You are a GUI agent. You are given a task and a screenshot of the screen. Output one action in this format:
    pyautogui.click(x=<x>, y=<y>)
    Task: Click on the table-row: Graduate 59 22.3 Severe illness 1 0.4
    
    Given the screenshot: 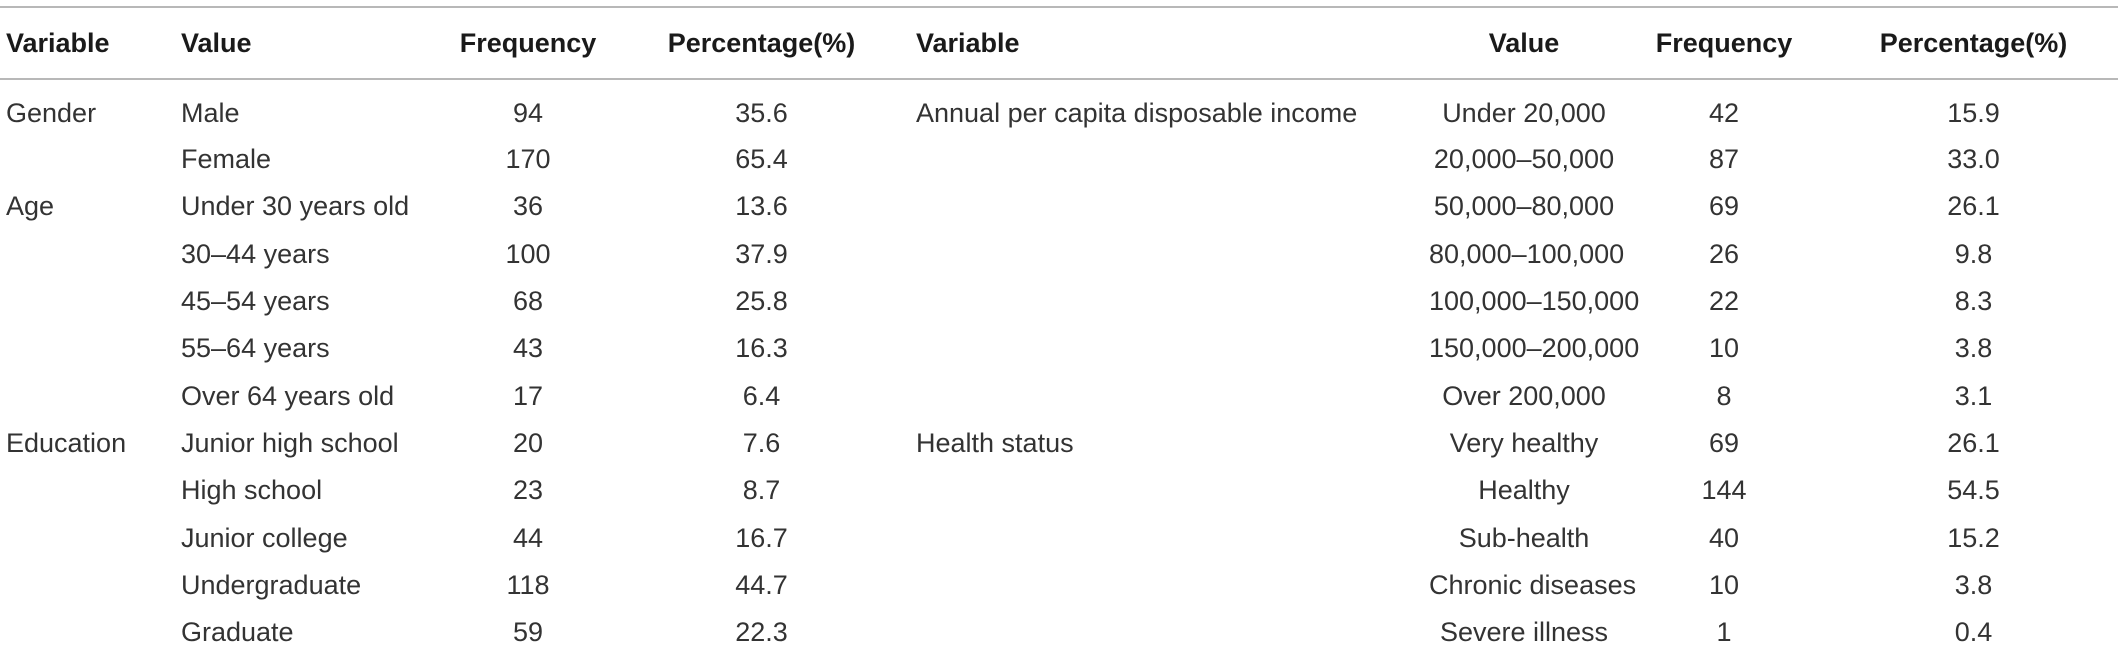 What is the action you would take?
    pyautogui.click(x=1059, y=632)
    